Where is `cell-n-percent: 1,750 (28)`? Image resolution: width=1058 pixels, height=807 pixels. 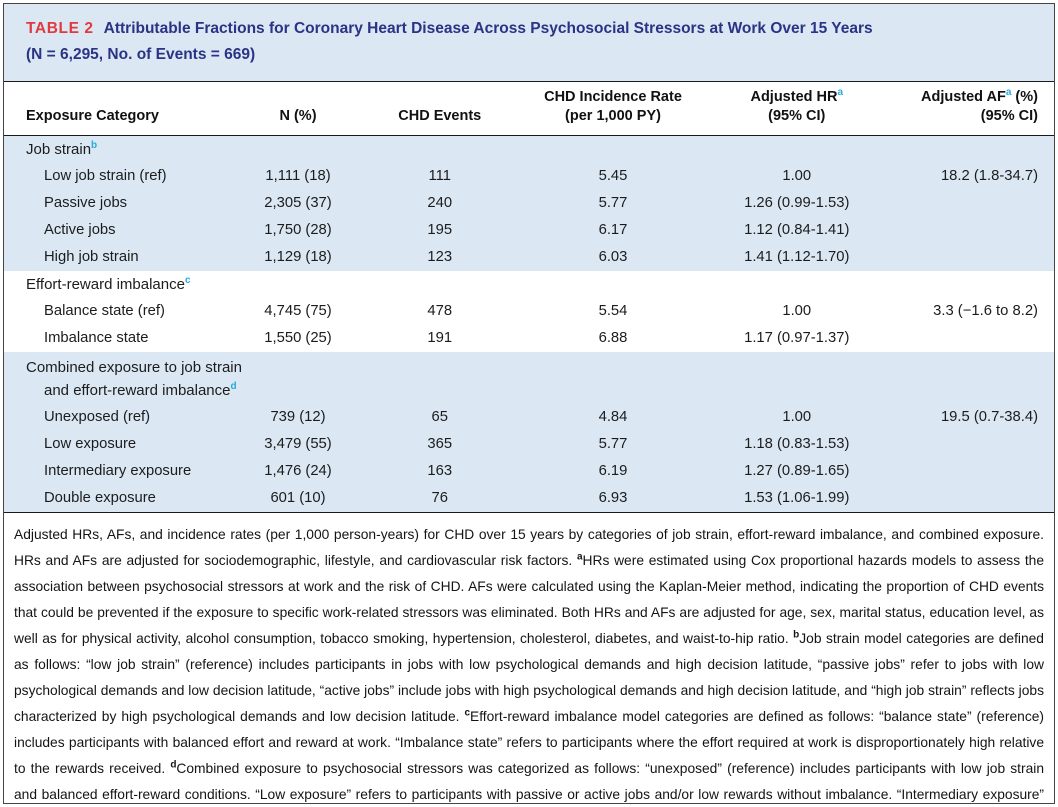 cell-n-percent: 1,750 (28) is located at coordinates (298, 230).